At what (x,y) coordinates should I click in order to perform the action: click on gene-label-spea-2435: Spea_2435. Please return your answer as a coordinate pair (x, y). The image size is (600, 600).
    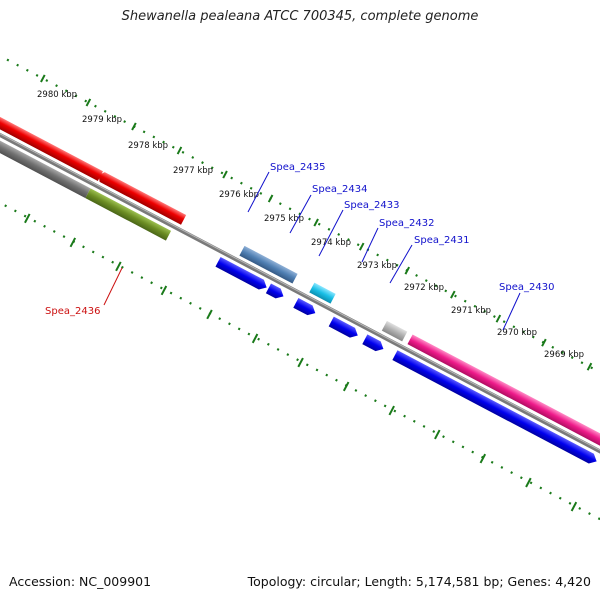
    Looking at the image, I should click on (297, 167).